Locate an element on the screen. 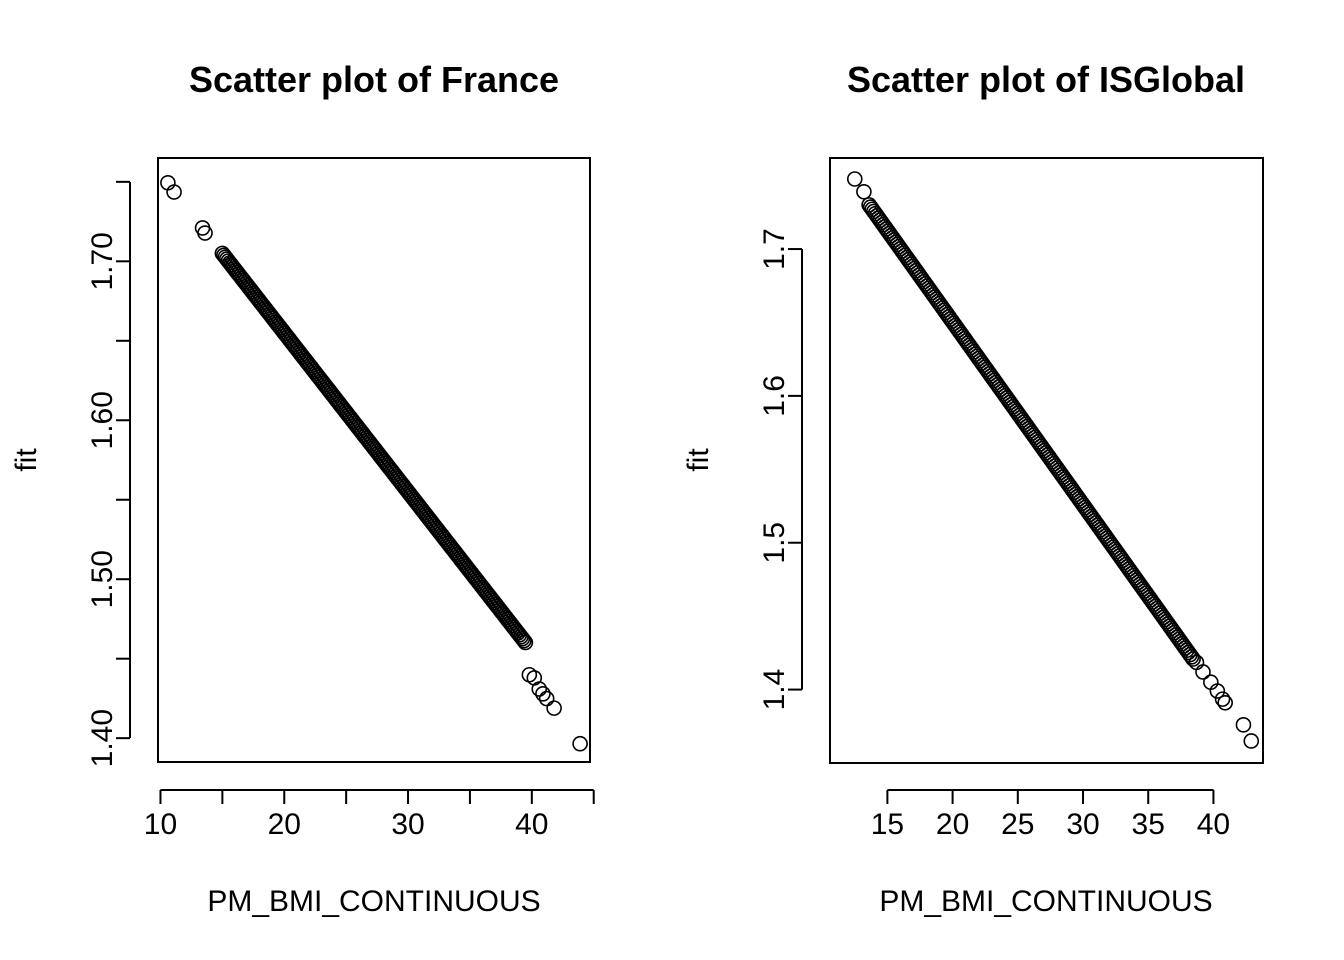 The height and width of the screenshot is (960, 1344). y-tick-label: 1.5 is located at coordinates (774, 543).